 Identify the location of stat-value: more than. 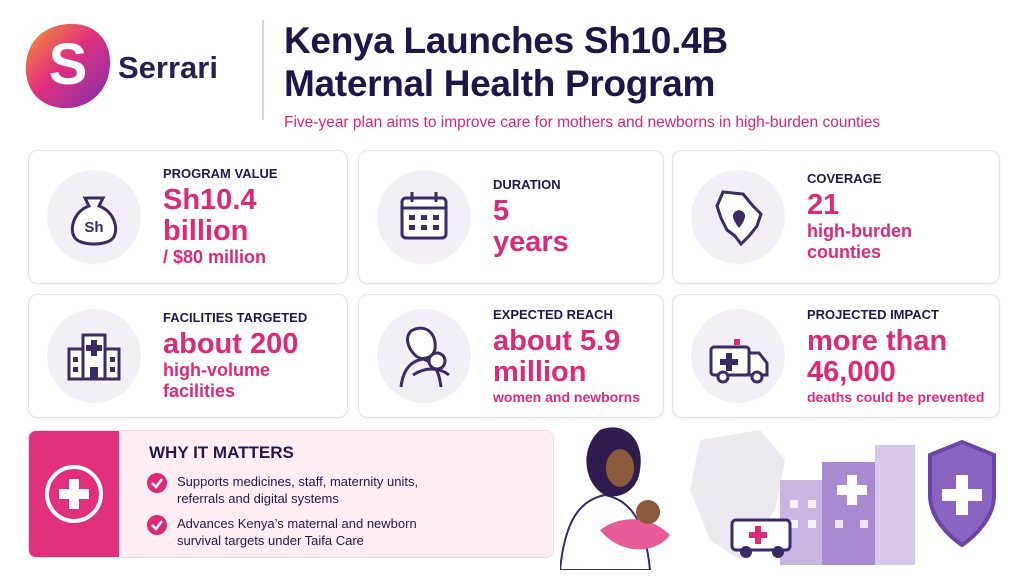
(877, 340).